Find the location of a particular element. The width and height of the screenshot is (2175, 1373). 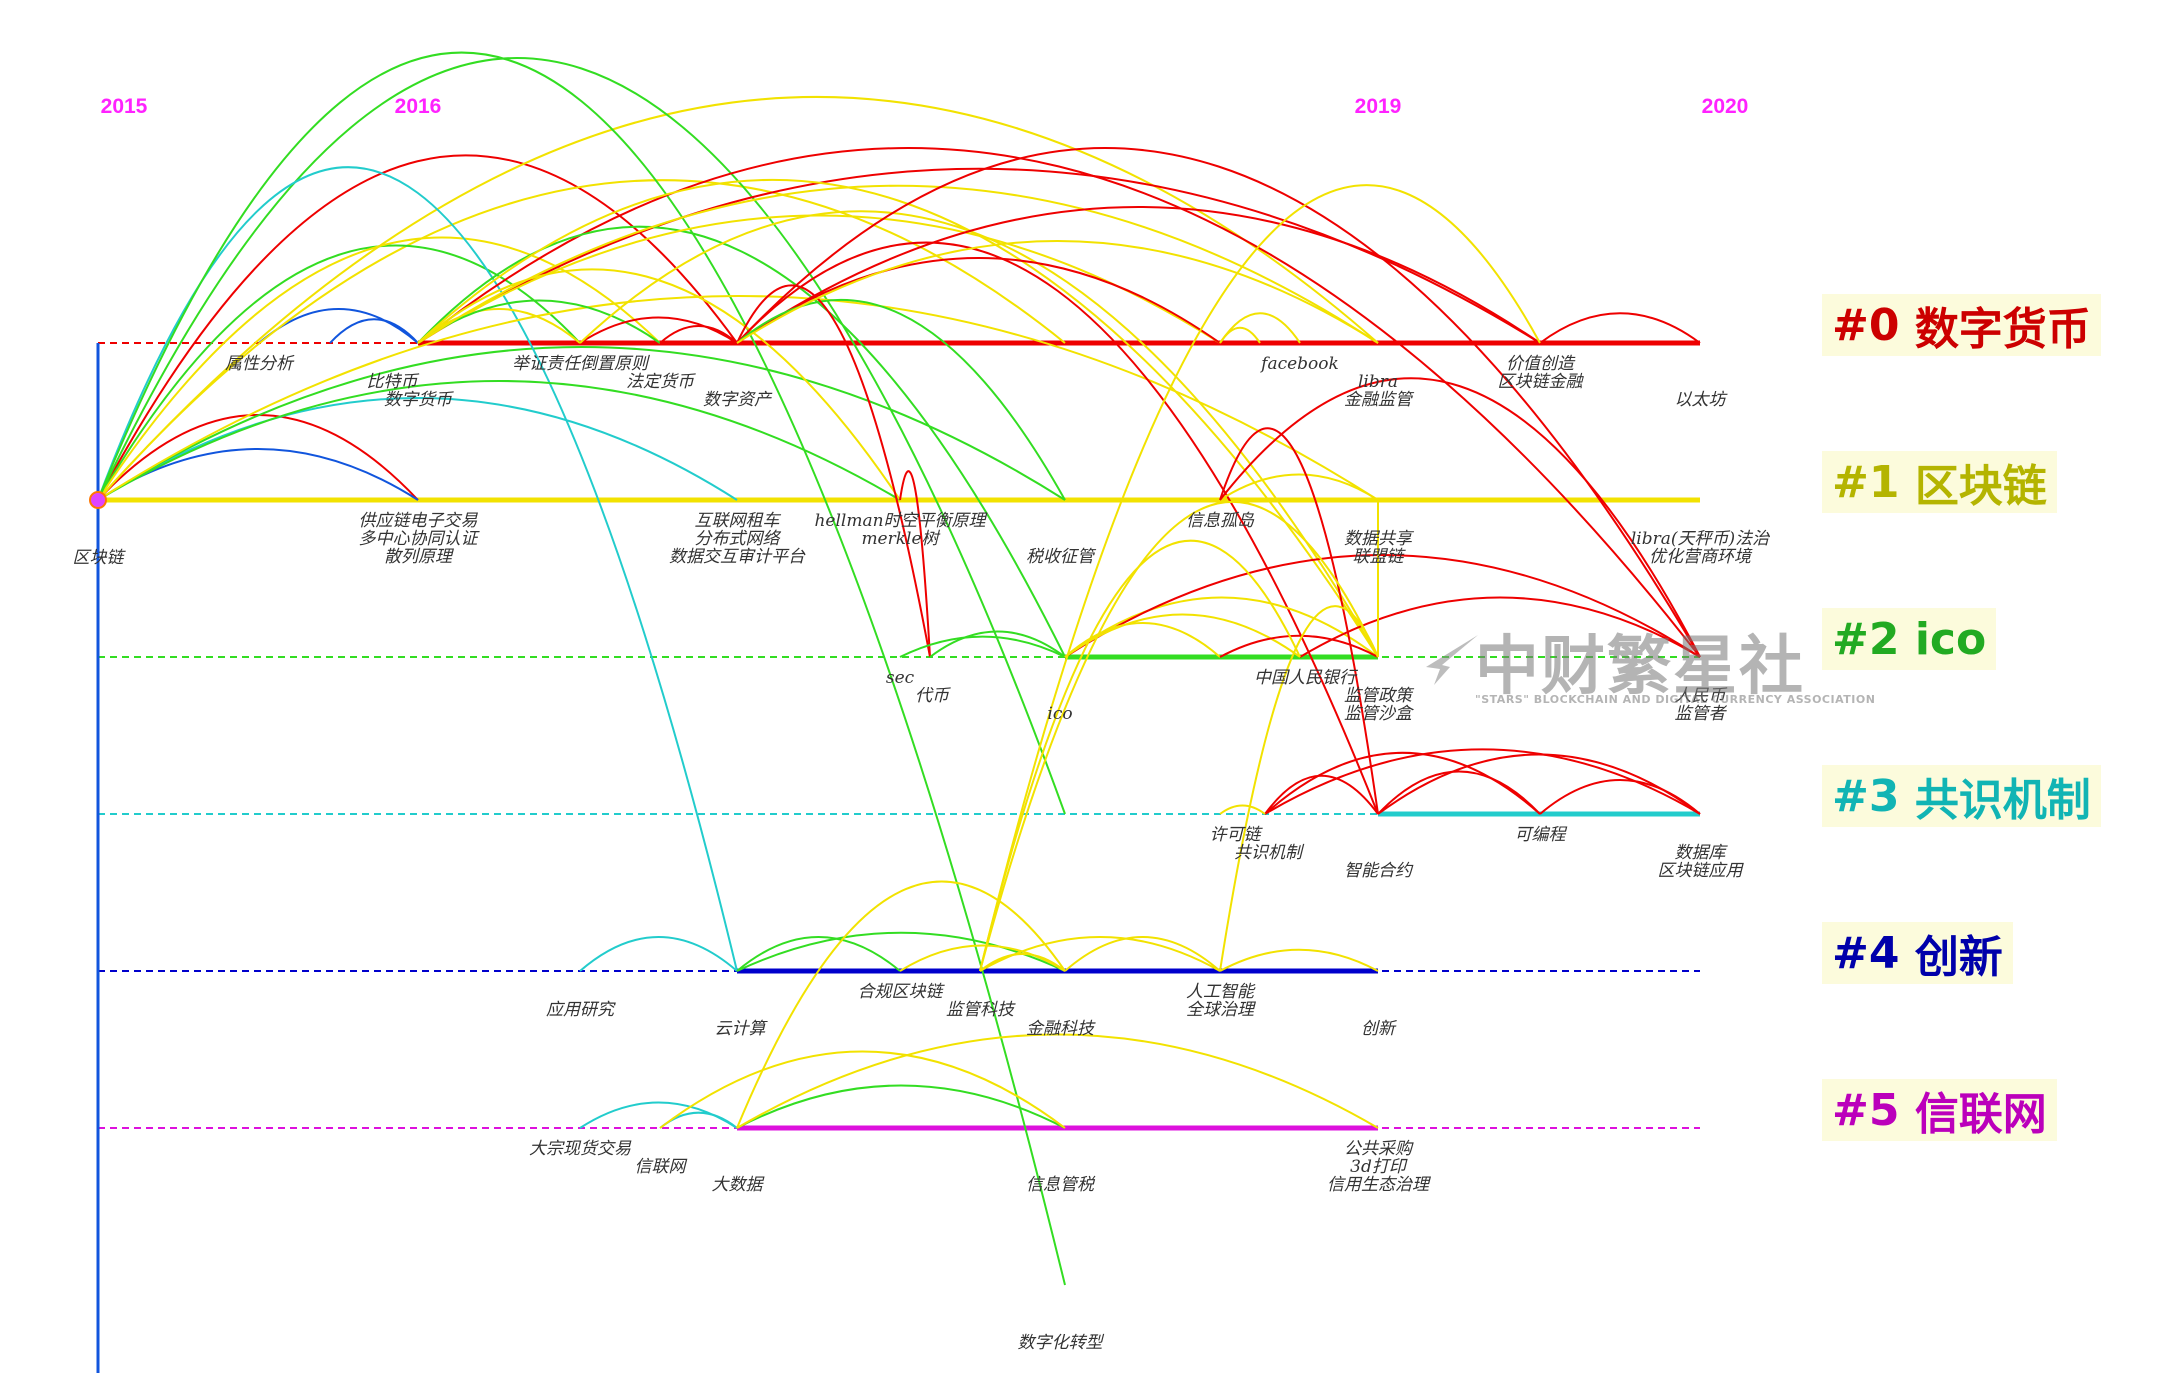

term-label: 信息孤岛 is located at coordinates (1220, 521).